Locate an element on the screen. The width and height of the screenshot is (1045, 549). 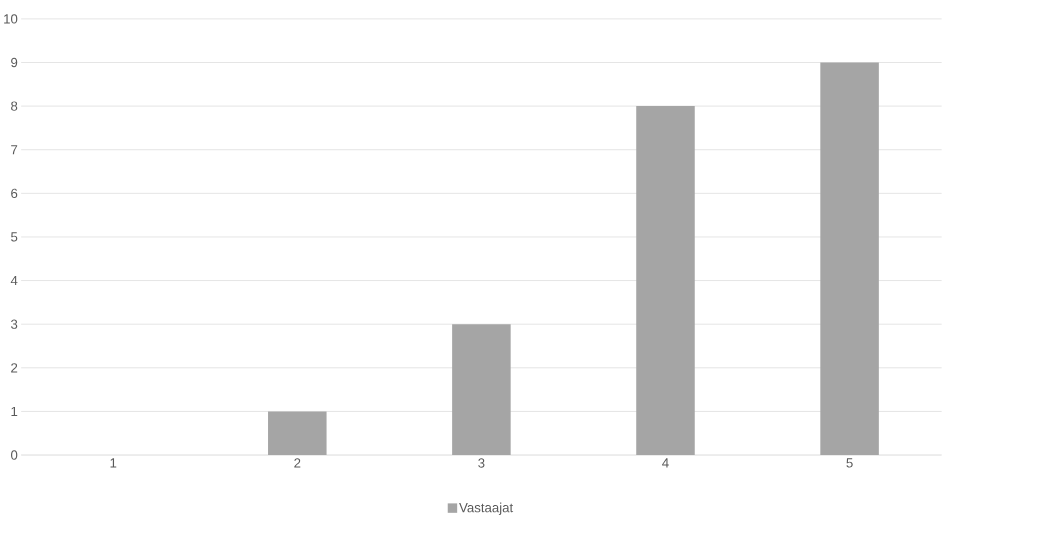
y-tick-label: 9 is located at coordinates (14, 63).